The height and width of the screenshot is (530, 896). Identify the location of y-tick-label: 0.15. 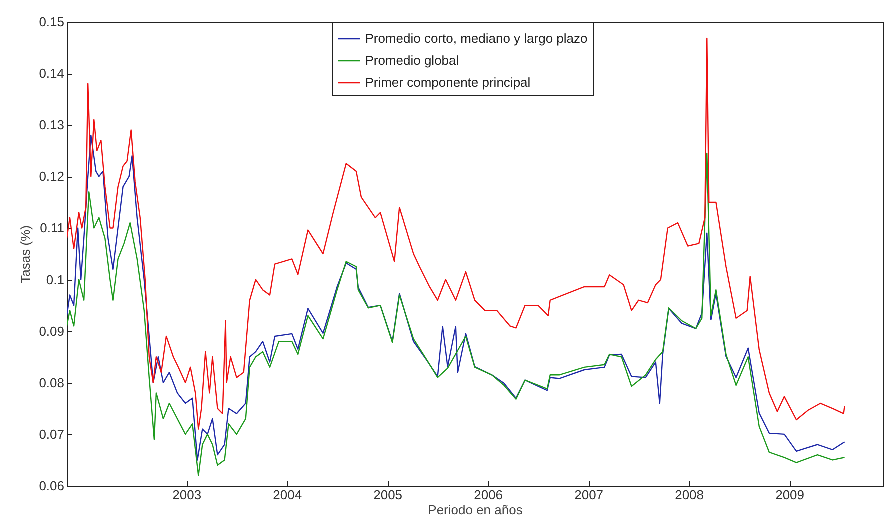
(51, 22).